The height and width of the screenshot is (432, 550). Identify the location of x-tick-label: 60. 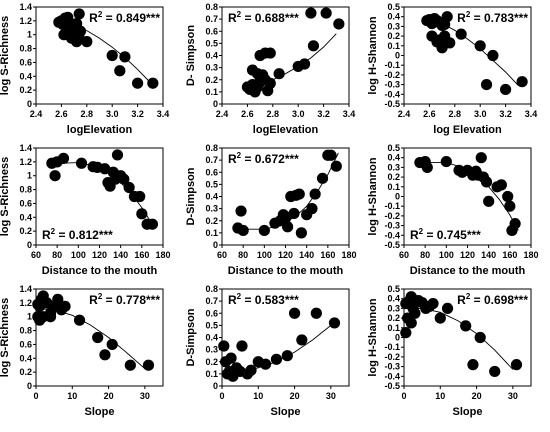
(36, 255).